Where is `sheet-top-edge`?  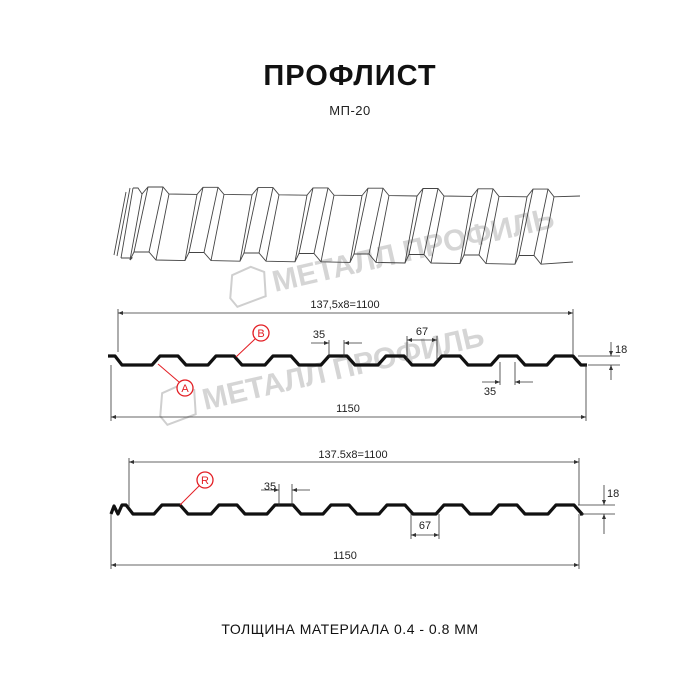
sheet-top-edge is located at coordinates (357, 192).